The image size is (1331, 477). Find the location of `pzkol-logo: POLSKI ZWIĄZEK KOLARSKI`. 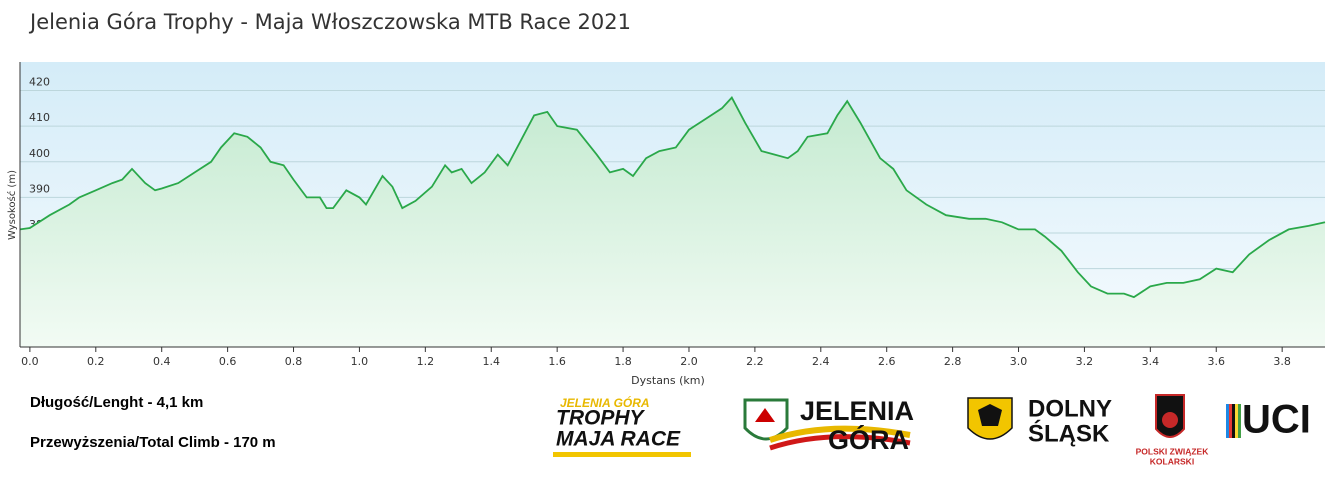

pzkol-logo: POLSKI ZWIĄZEK KOLARSKI is located at coordinates (1173, 430).